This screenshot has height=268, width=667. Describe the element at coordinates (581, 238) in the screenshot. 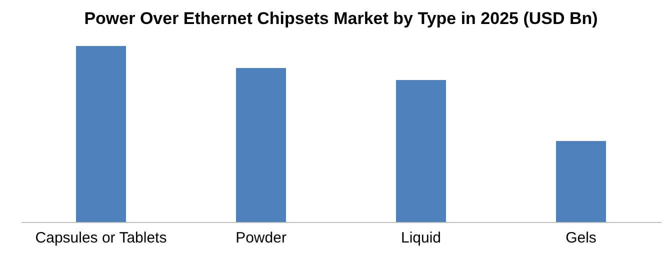

I see `x-tick-label: Gels` at that location.